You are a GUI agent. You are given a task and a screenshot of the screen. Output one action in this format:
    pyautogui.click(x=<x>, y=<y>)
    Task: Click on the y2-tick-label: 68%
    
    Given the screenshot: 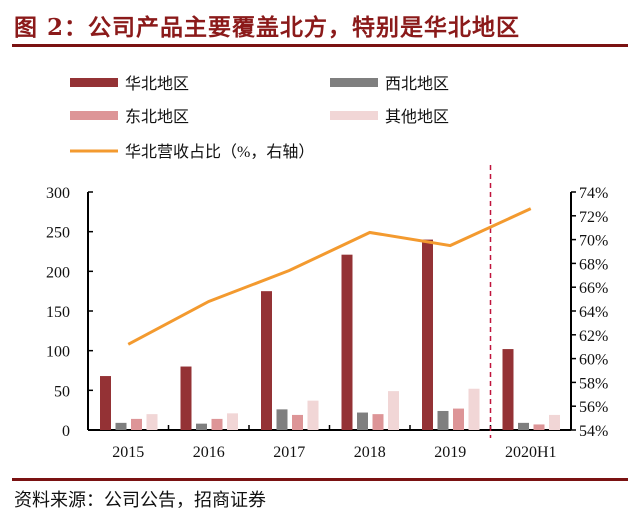 What is the action you would take?
    pyautogui.click(x=593, y=264)
    